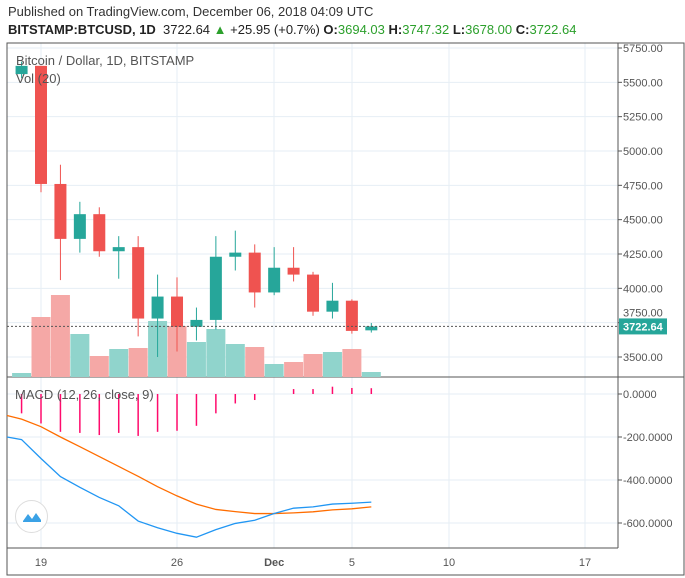 This screenshot has width=685, height=578. I want to click on close-value: 3722.64, so click(553, 29).